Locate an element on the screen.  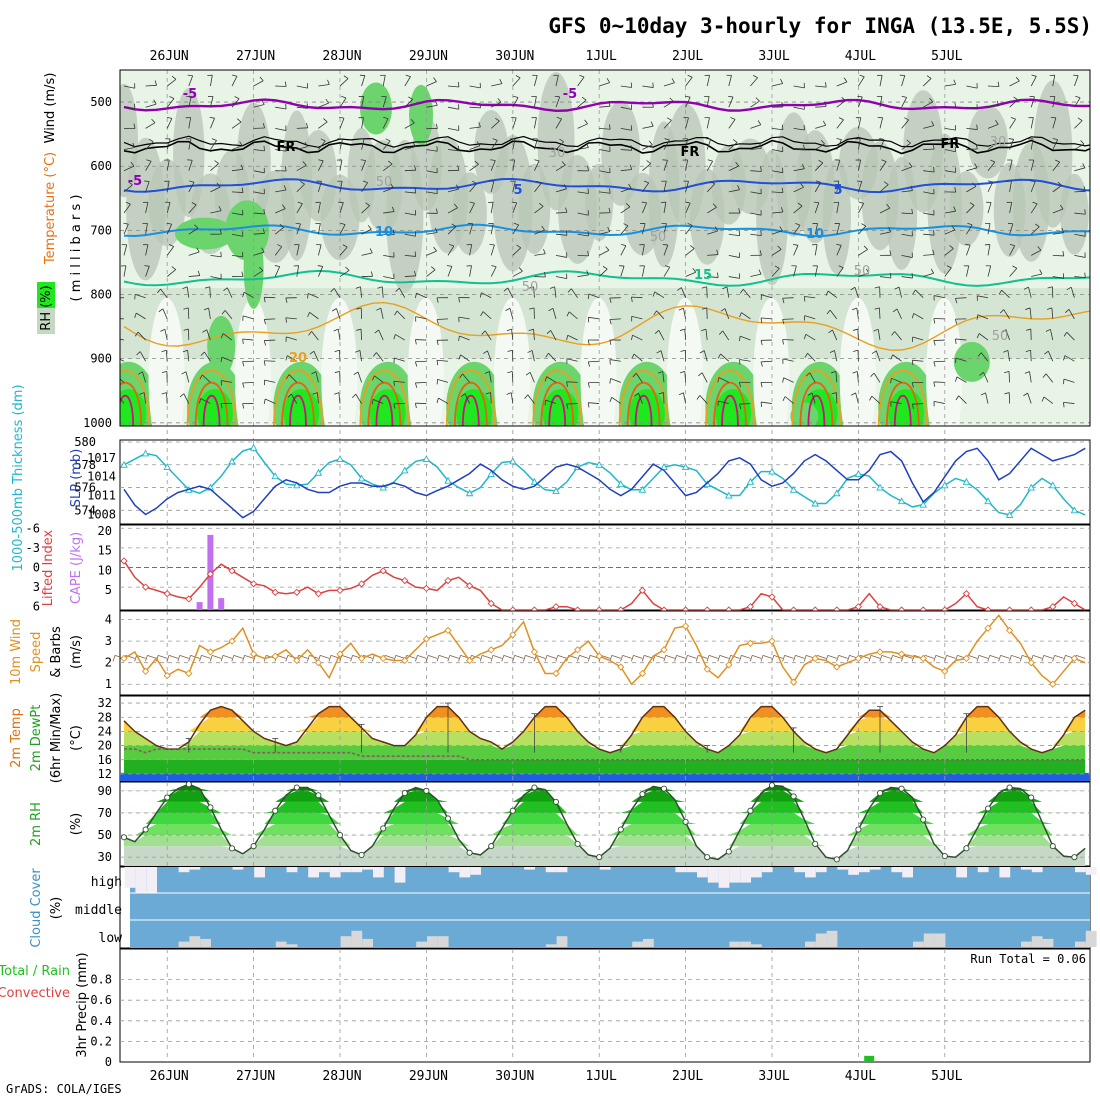
isotherm-plus15 is located at coordinates (606, 278).